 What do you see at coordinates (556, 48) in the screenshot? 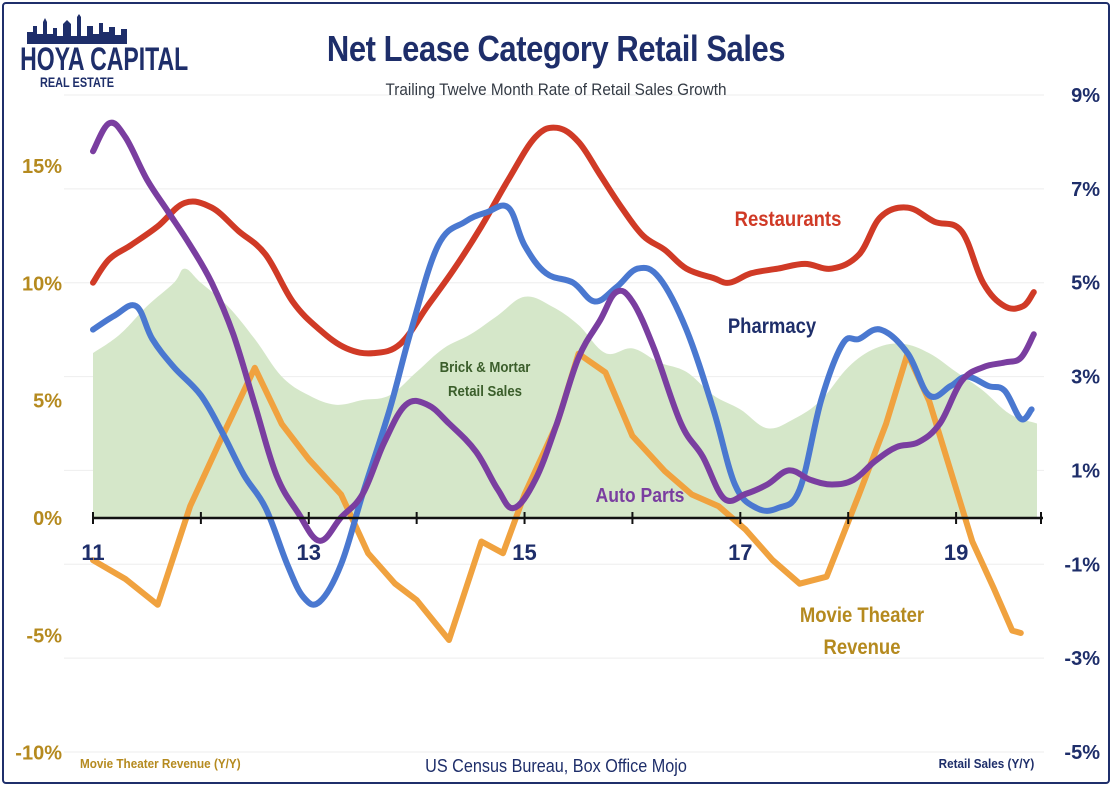
I see `chart-title: Net Lease Category Retail Sales` at bounding box center [556, 48].